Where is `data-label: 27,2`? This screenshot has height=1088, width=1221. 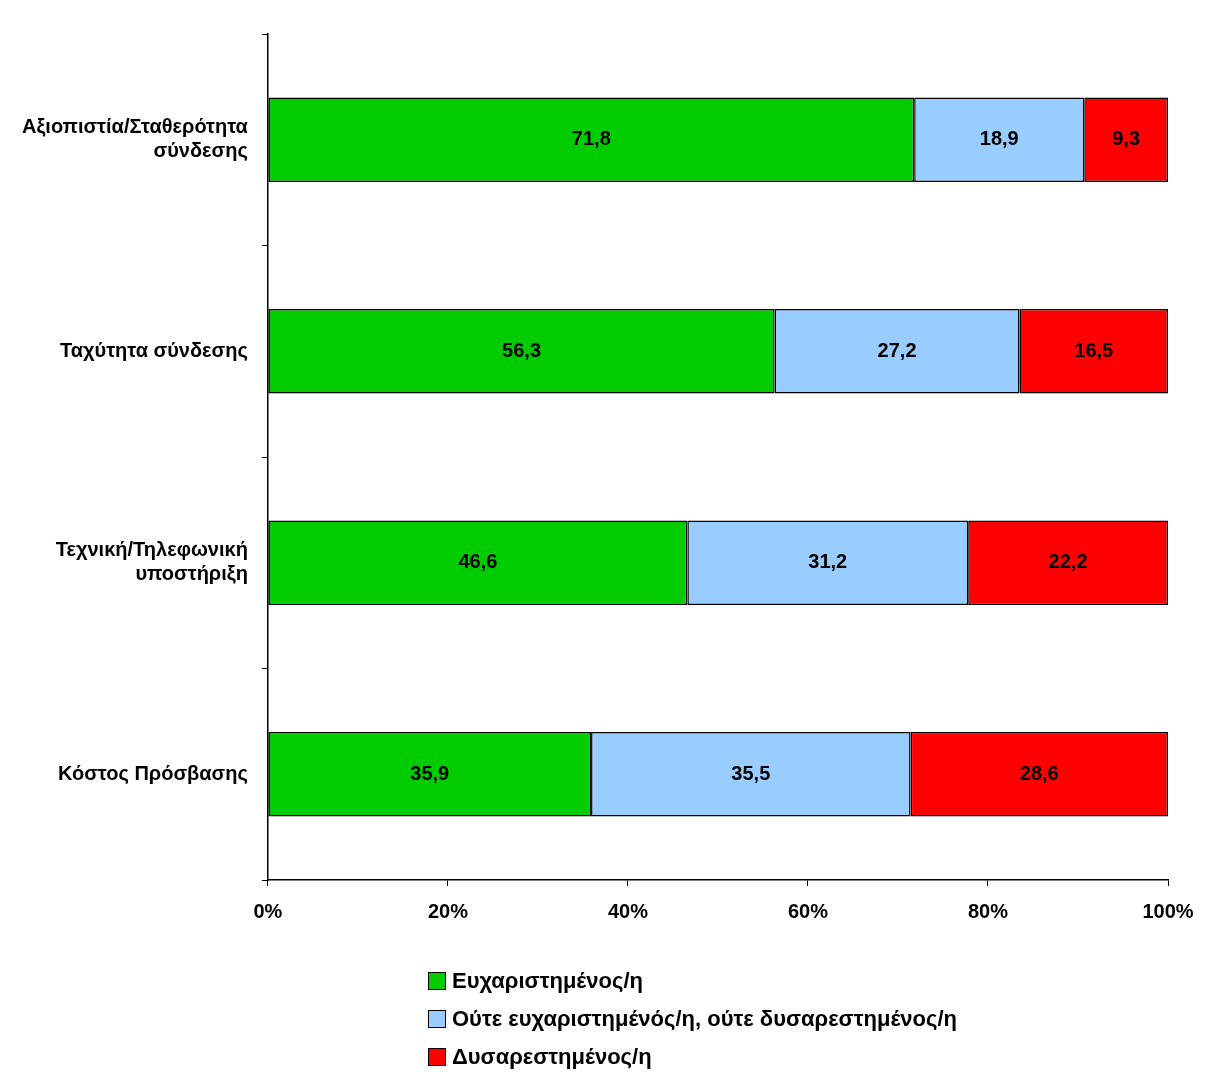 data-label: 27,2 is located at coordinates (897, 349).